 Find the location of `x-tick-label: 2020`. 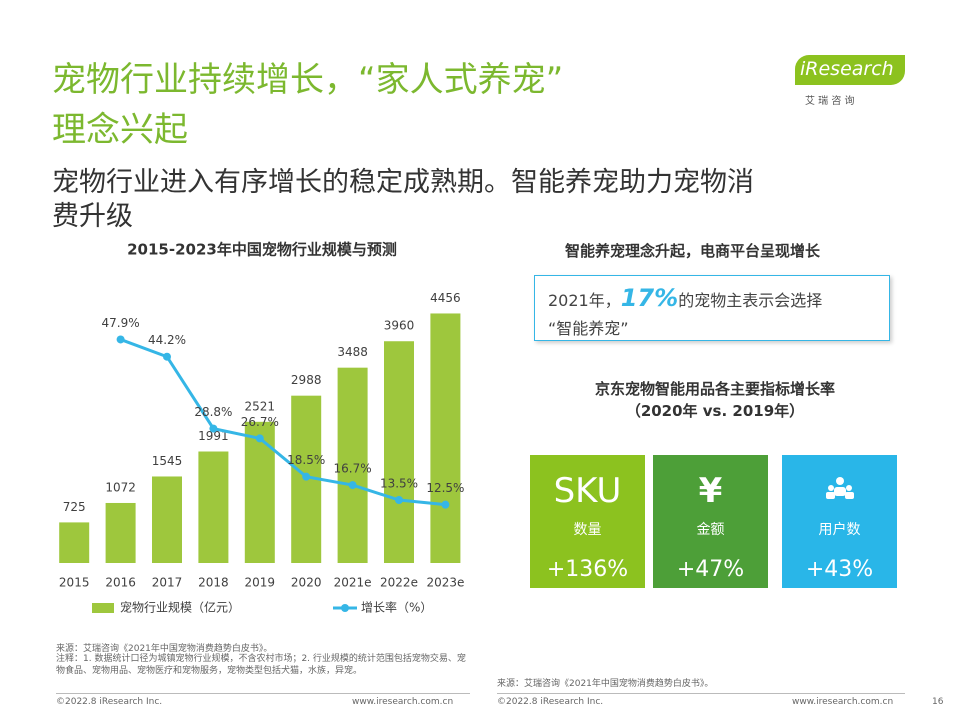

x-tick-label: 2020 is located at coordinates (306, 583).